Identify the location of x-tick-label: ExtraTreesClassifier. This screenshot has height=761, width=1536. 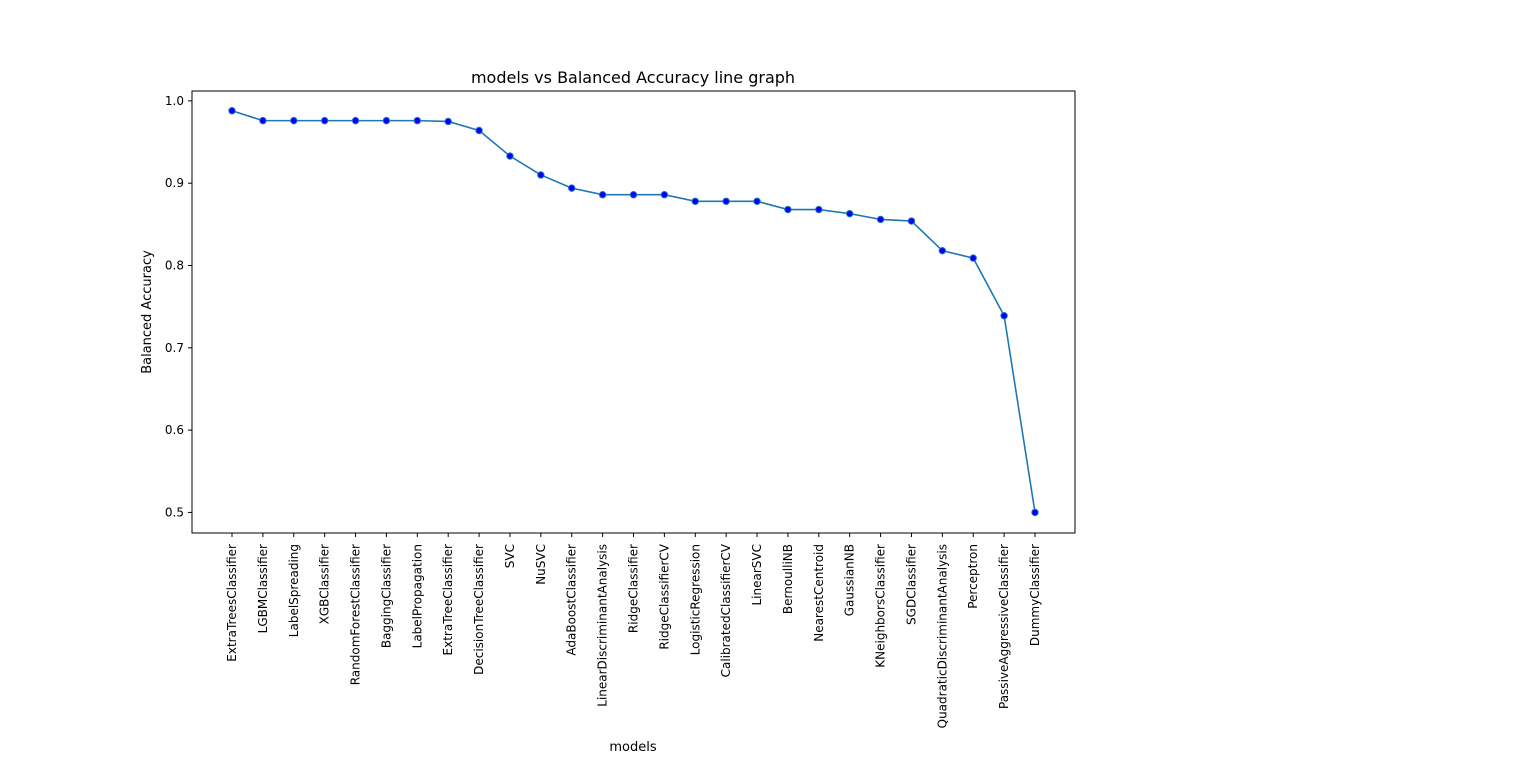
(232, 603).